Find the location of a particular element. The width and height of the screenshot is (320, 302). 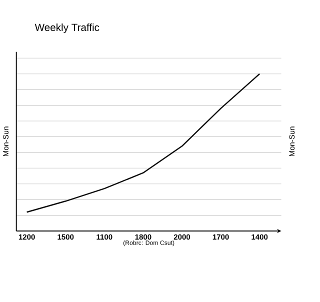

chart-title: Weekly Traffic is located at coordinates (67, 29).